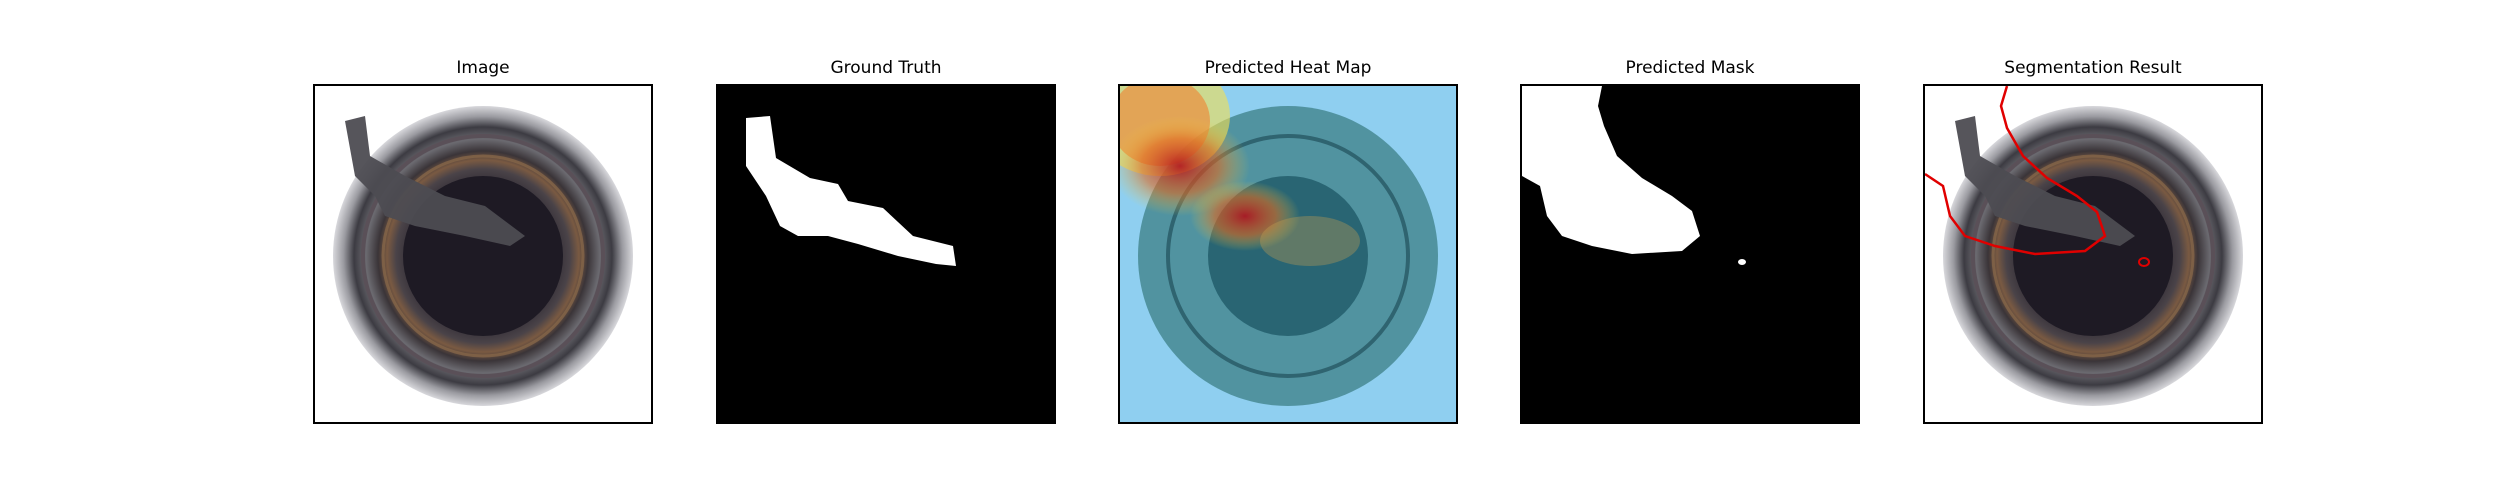  I want to click on panel-title: Ground Truth, so click(886, 68).